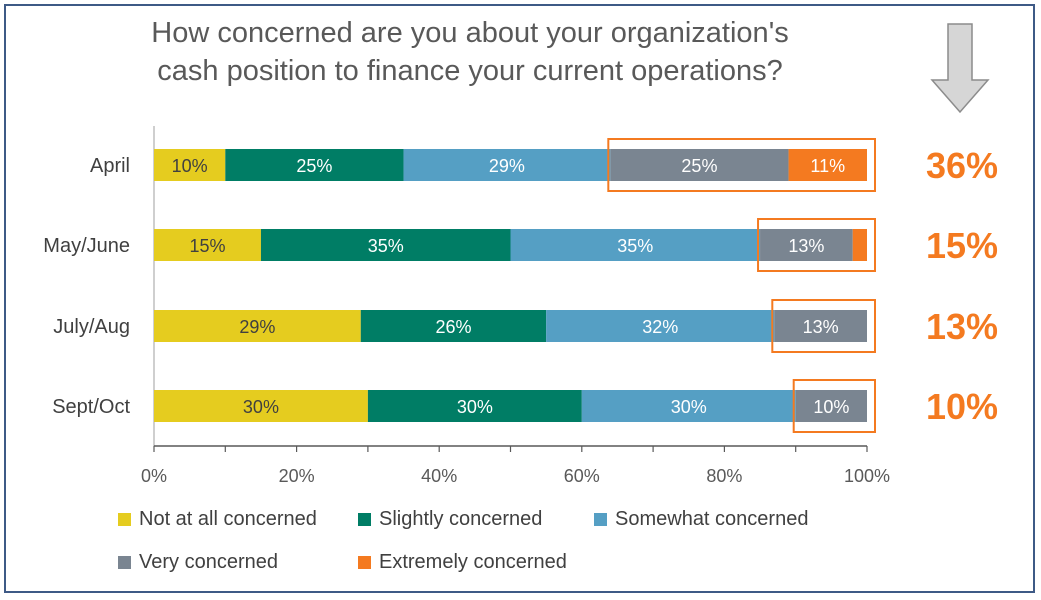 This screenshot has height=600, width=1041. I want to click on x-tick-label: 0%, so click(154, 476).